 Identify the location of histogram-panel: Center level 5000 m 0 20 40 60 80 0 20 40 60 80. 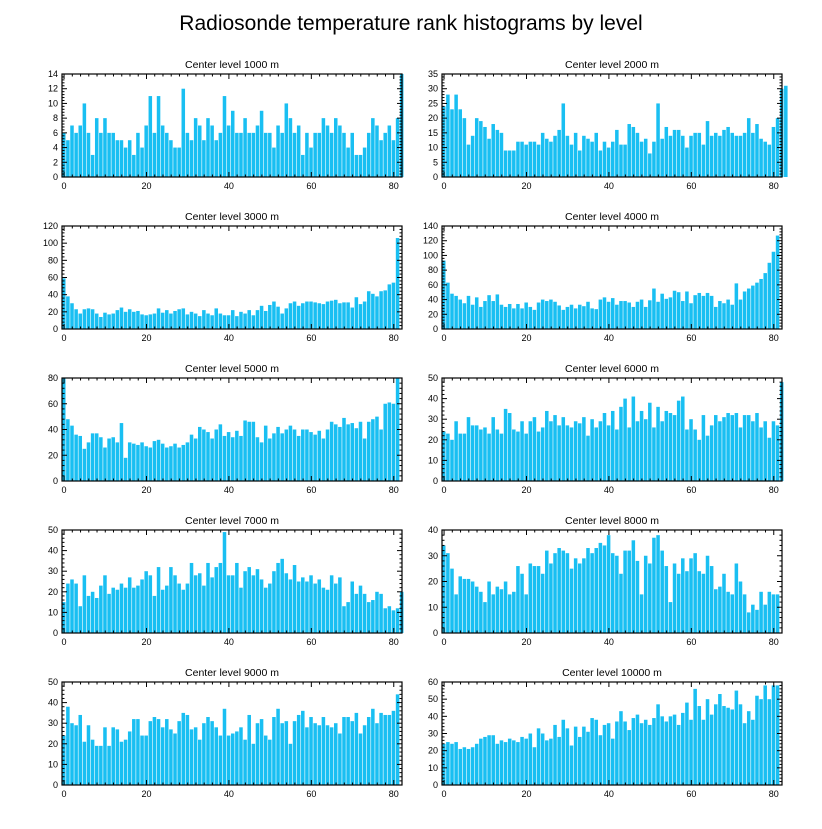
(225, 429).